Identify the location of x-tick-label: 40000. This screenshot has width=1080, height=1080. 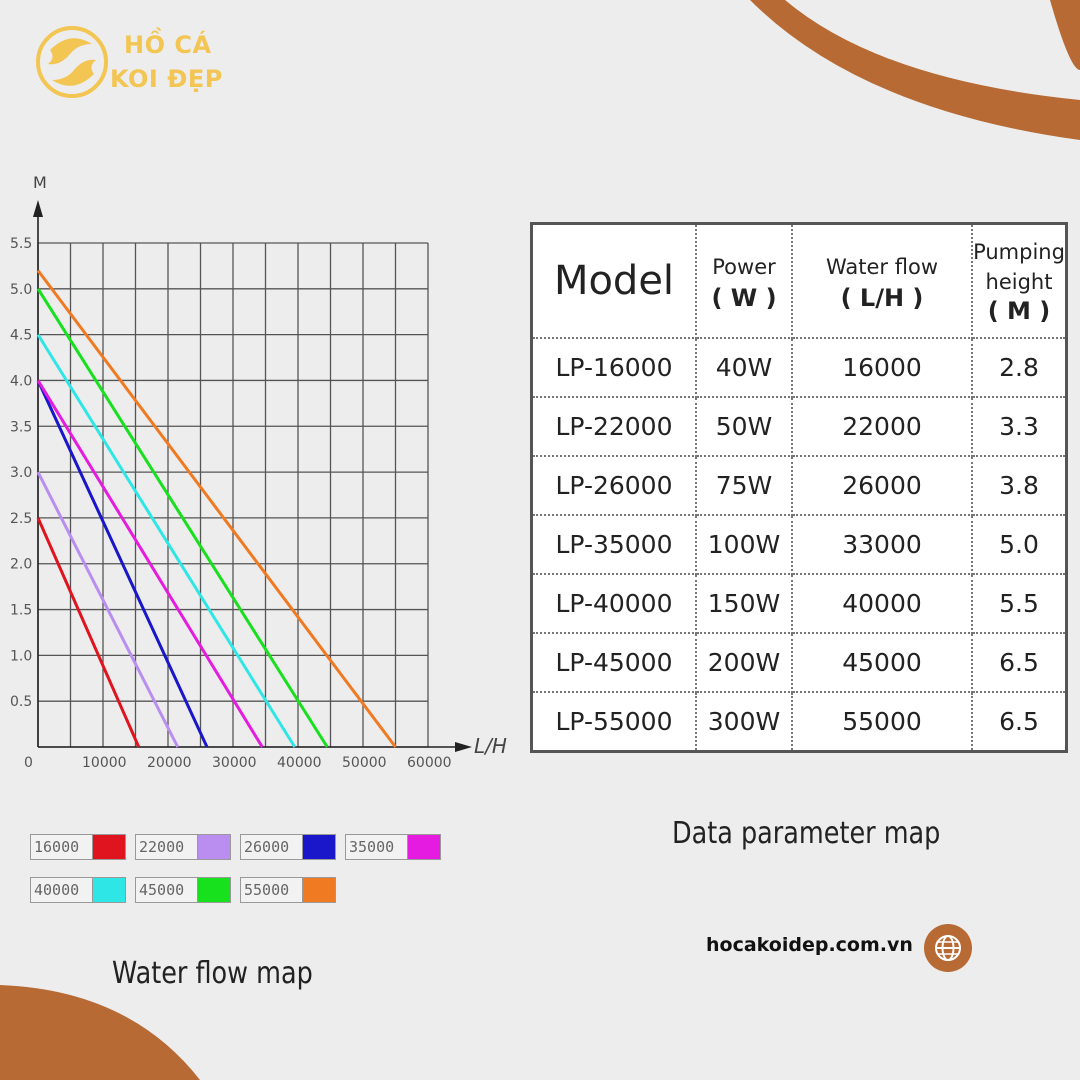
(299, 763).